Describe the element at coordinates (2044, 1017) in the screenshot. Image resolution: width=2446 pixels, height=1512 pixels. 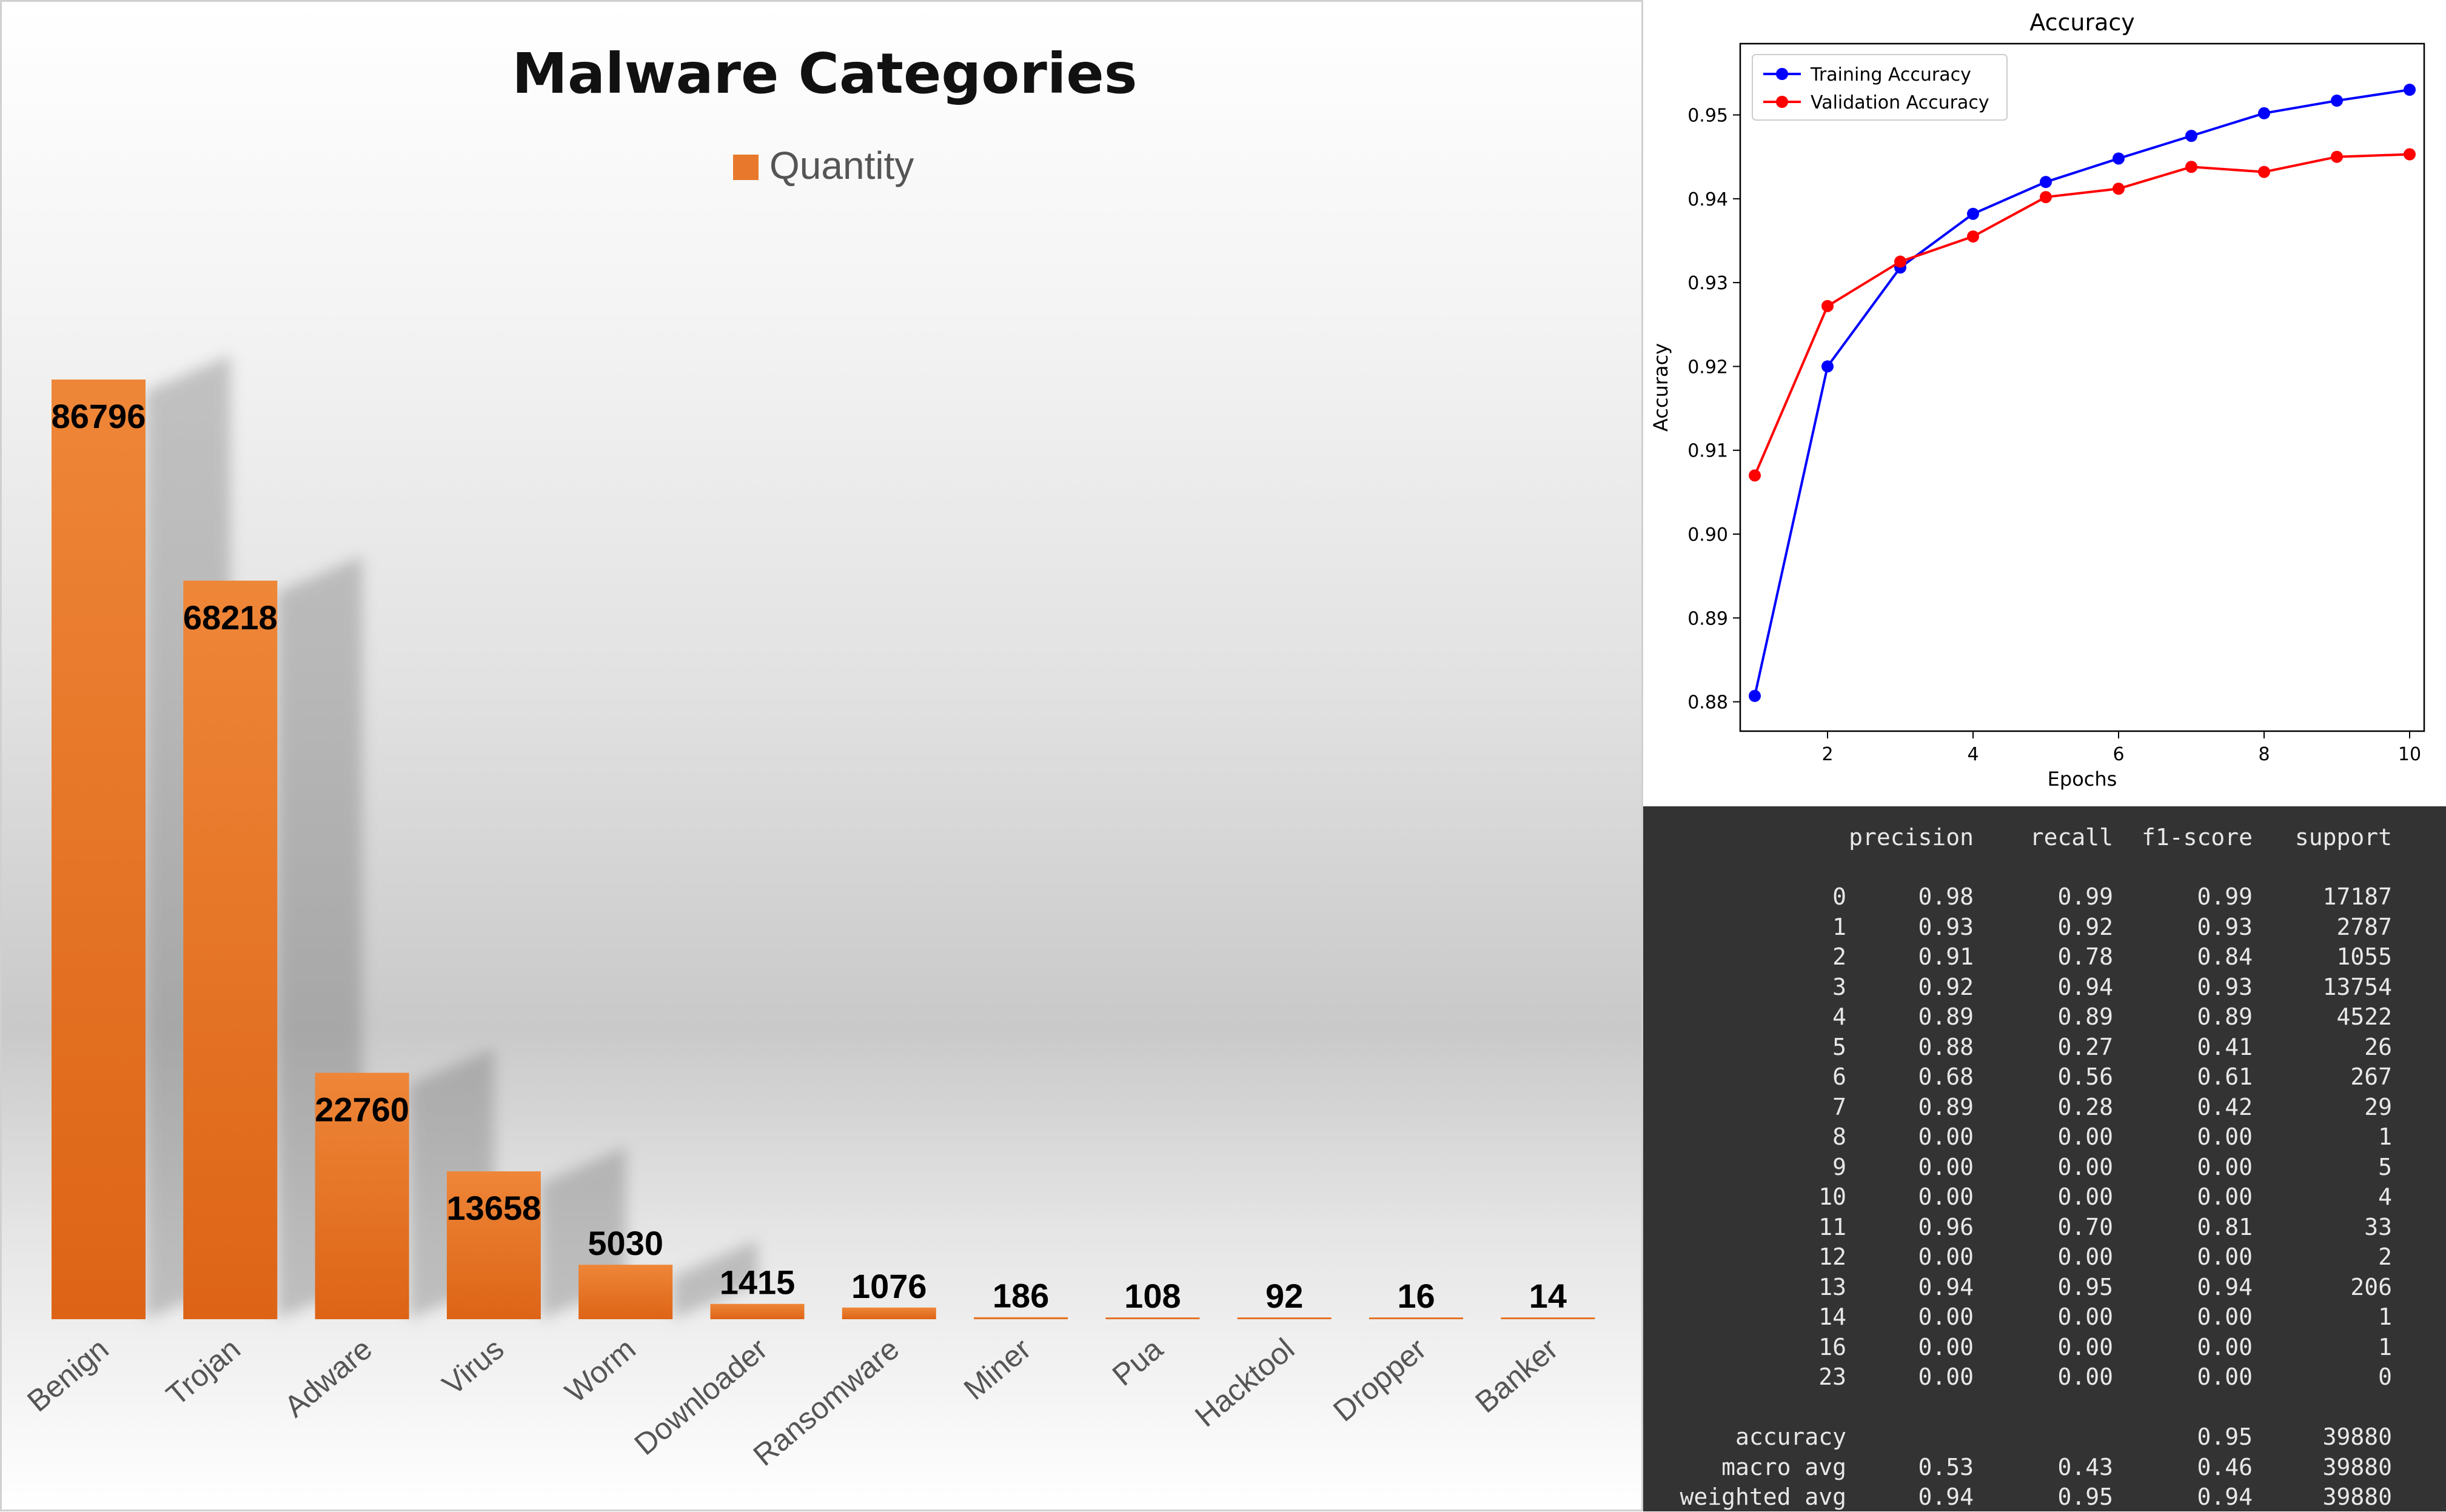
I see `report-row: 4 0.89 0.89 0.89 4522` at that location.